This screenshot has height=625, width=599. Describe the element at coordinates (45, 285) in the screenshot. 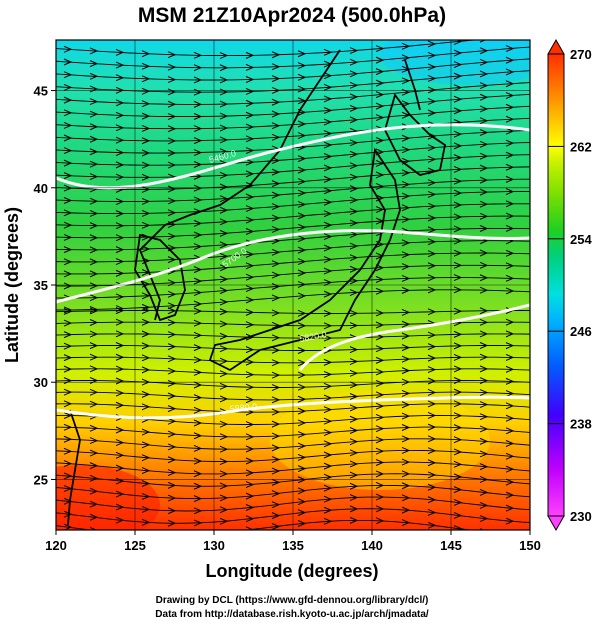

I see `y-axis-ticks: 25 30 35 40 45` at that location.